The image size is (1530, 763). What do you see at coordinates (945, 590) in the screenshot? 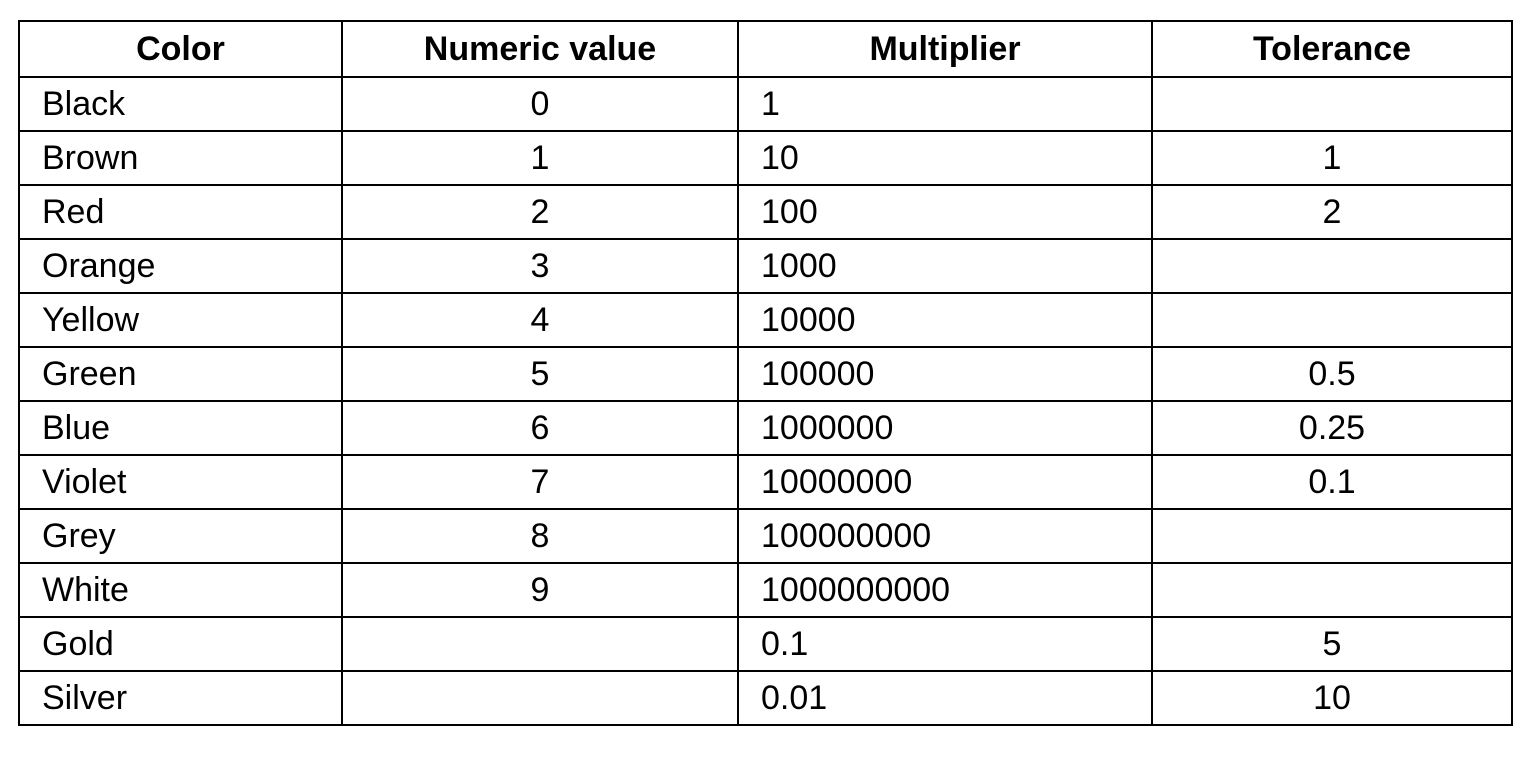
I see `cell-multiplier: 1000000000` at bounding box center [945, 590].